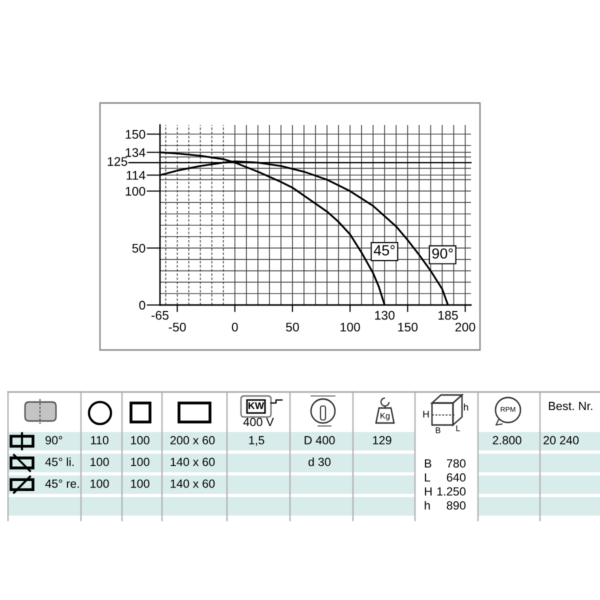 Image resolution: width=600 pixels, height=600 pixels. What do you see at coordinates (385, 416) in the screenshot?
I see `text: Kg` at bounding box center [385, 416].